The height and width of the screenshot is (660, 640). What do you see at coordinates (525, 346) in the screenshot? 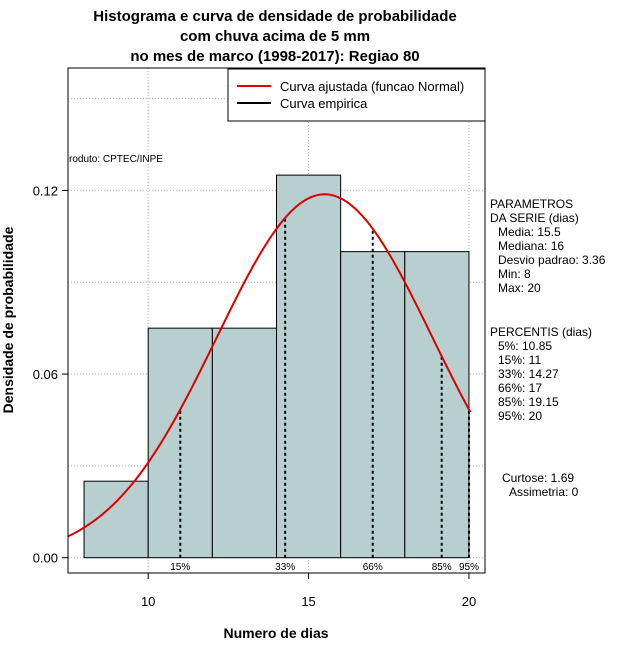
I see `percentil-5: 5%: 10.85` at bounding box center [525, 346].